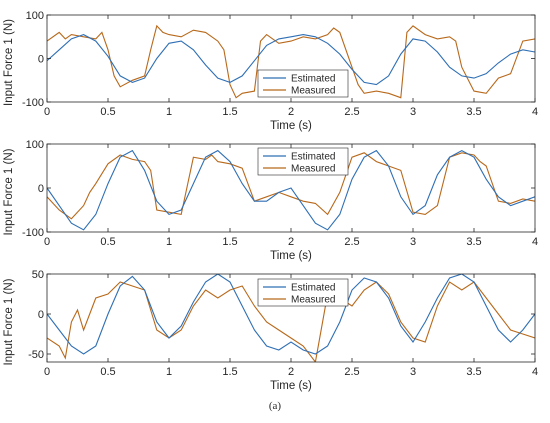 Image resolution: width=550 pixels, height=423 pixels. What do you see at coordinates (275, 406) in the screenshot?
I see `figure-caption: (a)` at bounding box center [275, 406].